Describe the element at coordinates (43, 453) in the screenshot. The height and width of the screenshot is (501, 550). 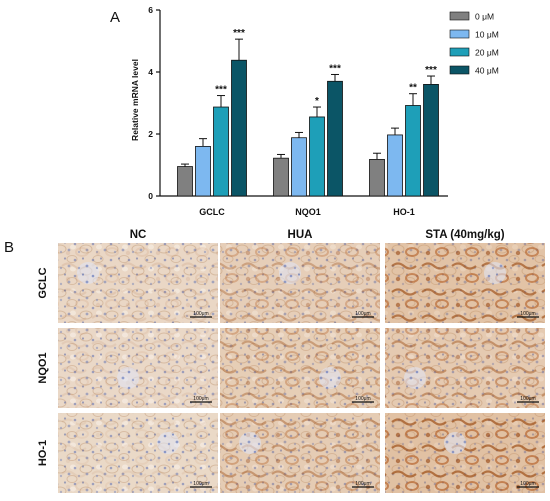
I see `micrograph-row-label: HO-1` at that location.